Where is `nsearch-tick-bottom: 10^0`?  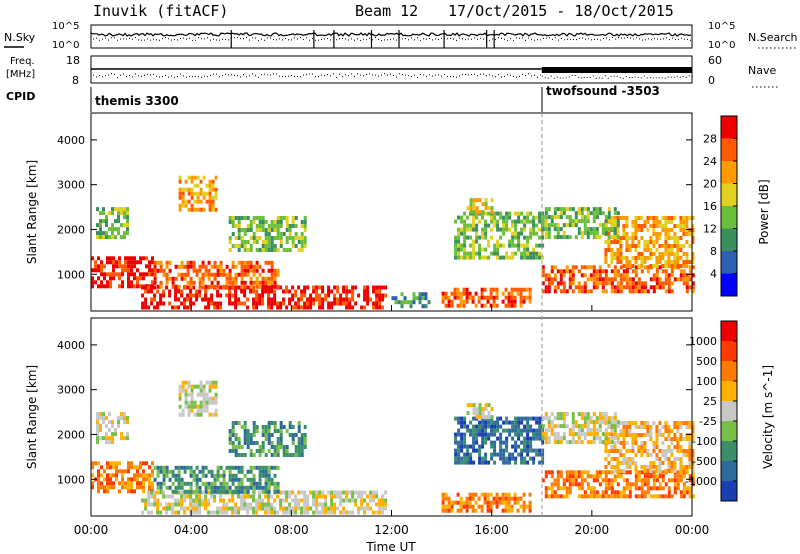 nsearch-tick-bottom: 10^0 is located at coordinates (721, 45).